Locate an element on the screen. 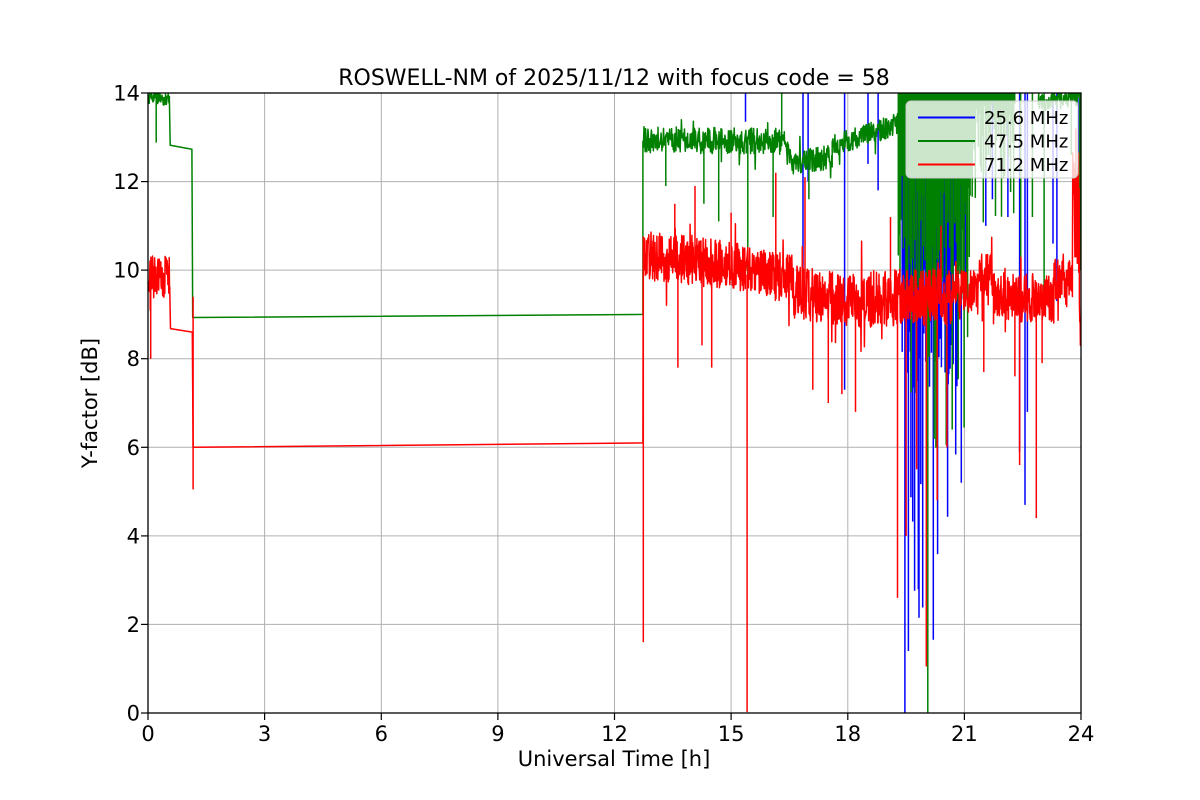  legend: 25.6 MHz 47.5 MHz 71.2 MHz is located at coordinates (992, 139).